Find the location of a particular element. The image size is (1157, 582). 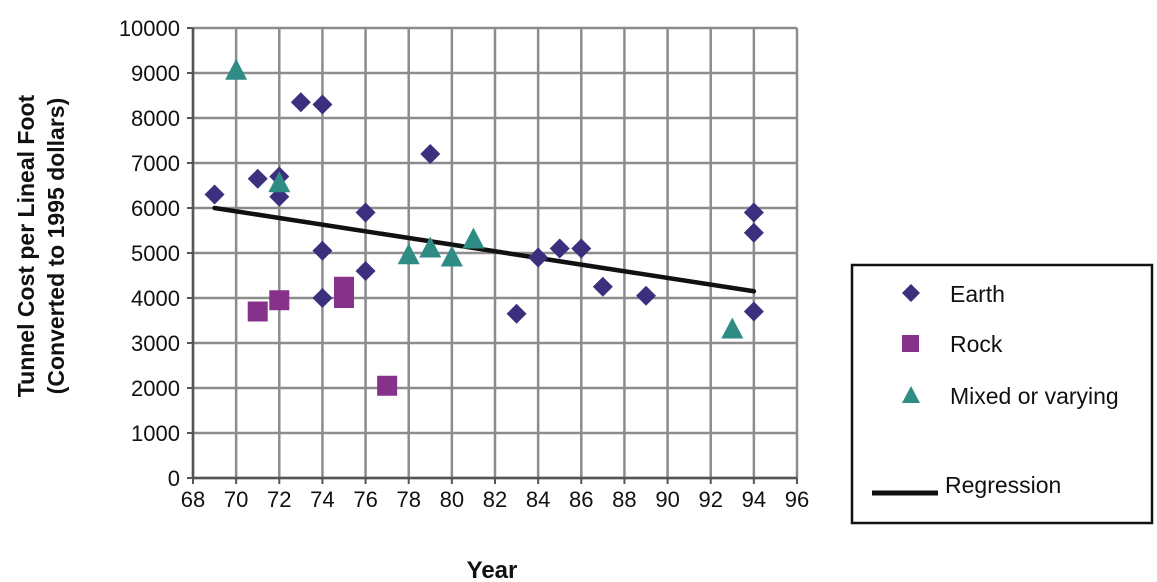

x-tick-label: 76 is located at coordinates (365, 499).